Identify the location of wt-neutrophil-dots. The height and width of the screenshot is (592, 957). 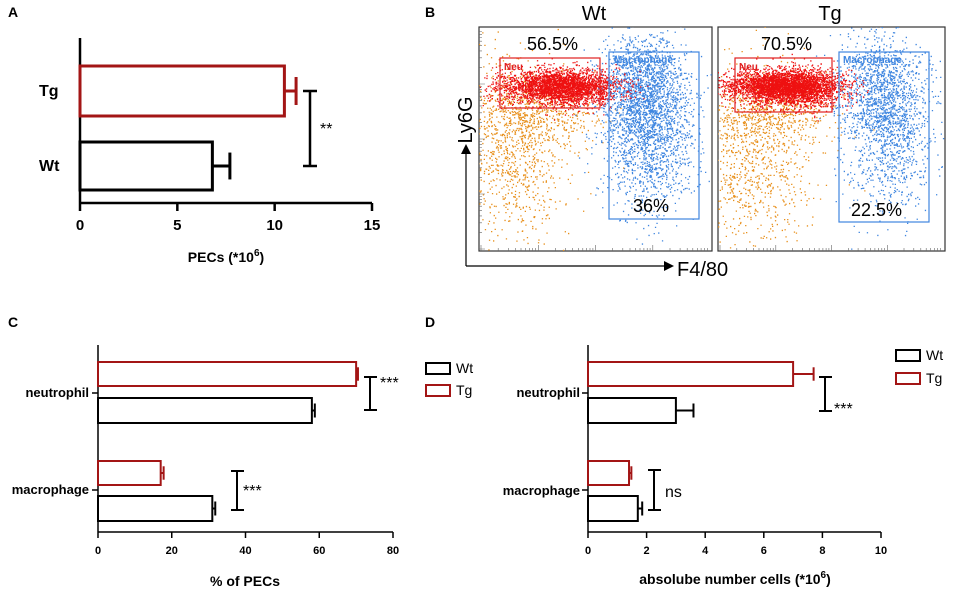
(564, 87).